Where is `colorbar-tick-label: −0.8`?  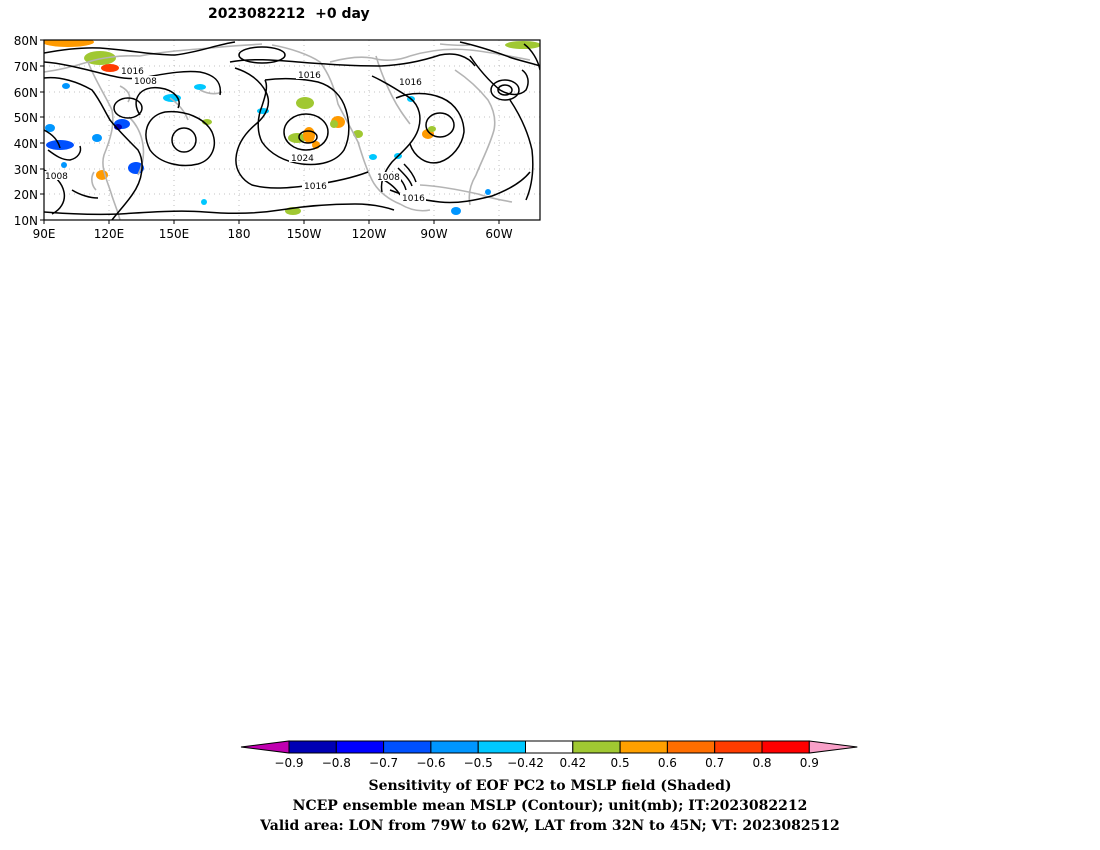
colorbar-tick-label: −0.8 is located at coordinates (336, 763).